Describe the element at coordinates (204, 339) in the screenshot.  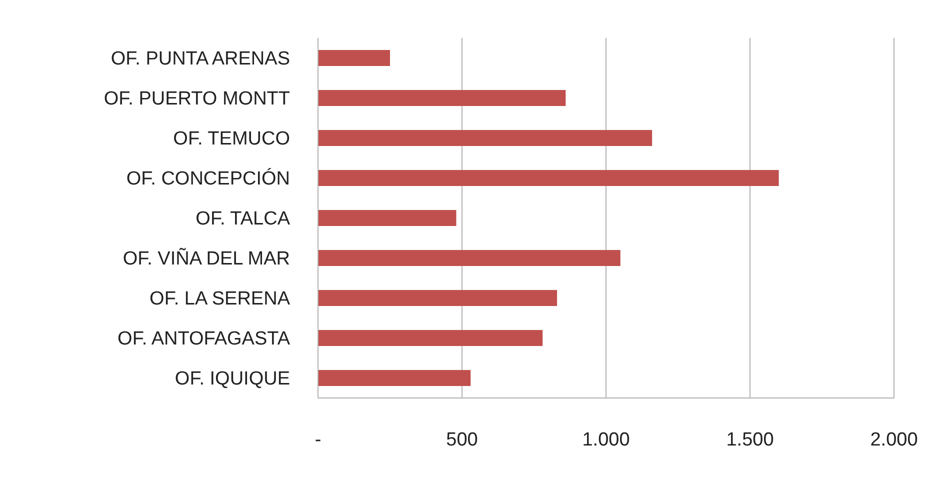
I see `y-tick-label: OF. ANTOFAGASTA` at that location.